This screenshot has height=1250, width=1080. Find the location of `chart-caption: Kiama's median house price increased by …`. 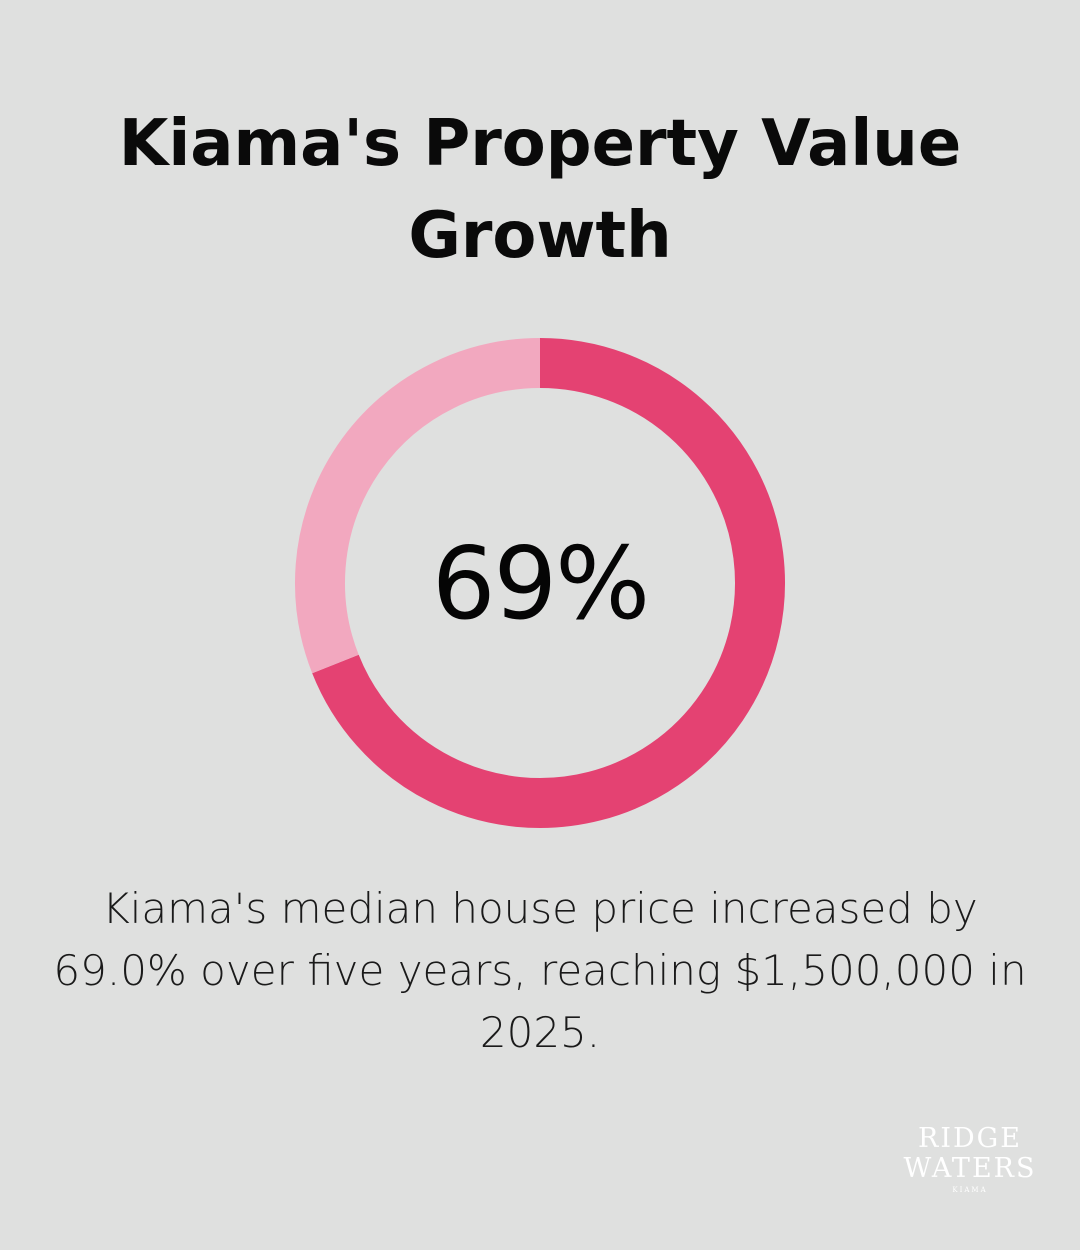

chart-caption: Kiama's median house price increased by … is located at coordinates (540, 970).